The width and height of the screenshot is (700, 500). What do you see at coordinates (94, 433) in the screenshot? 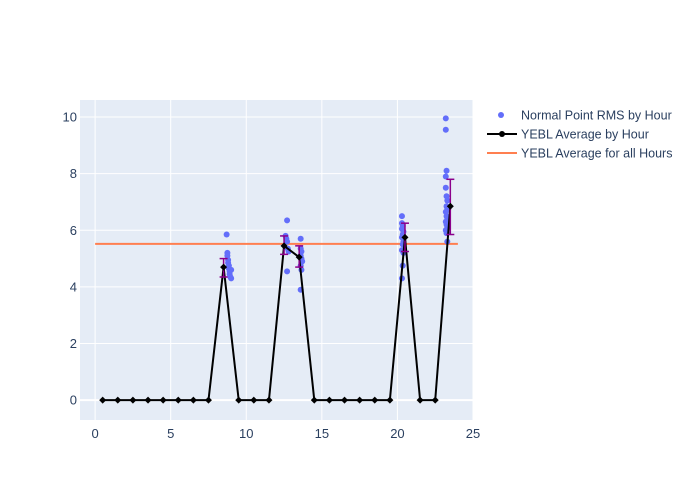
I see `x-tick-label: 0` at bounding box center [94, 433].